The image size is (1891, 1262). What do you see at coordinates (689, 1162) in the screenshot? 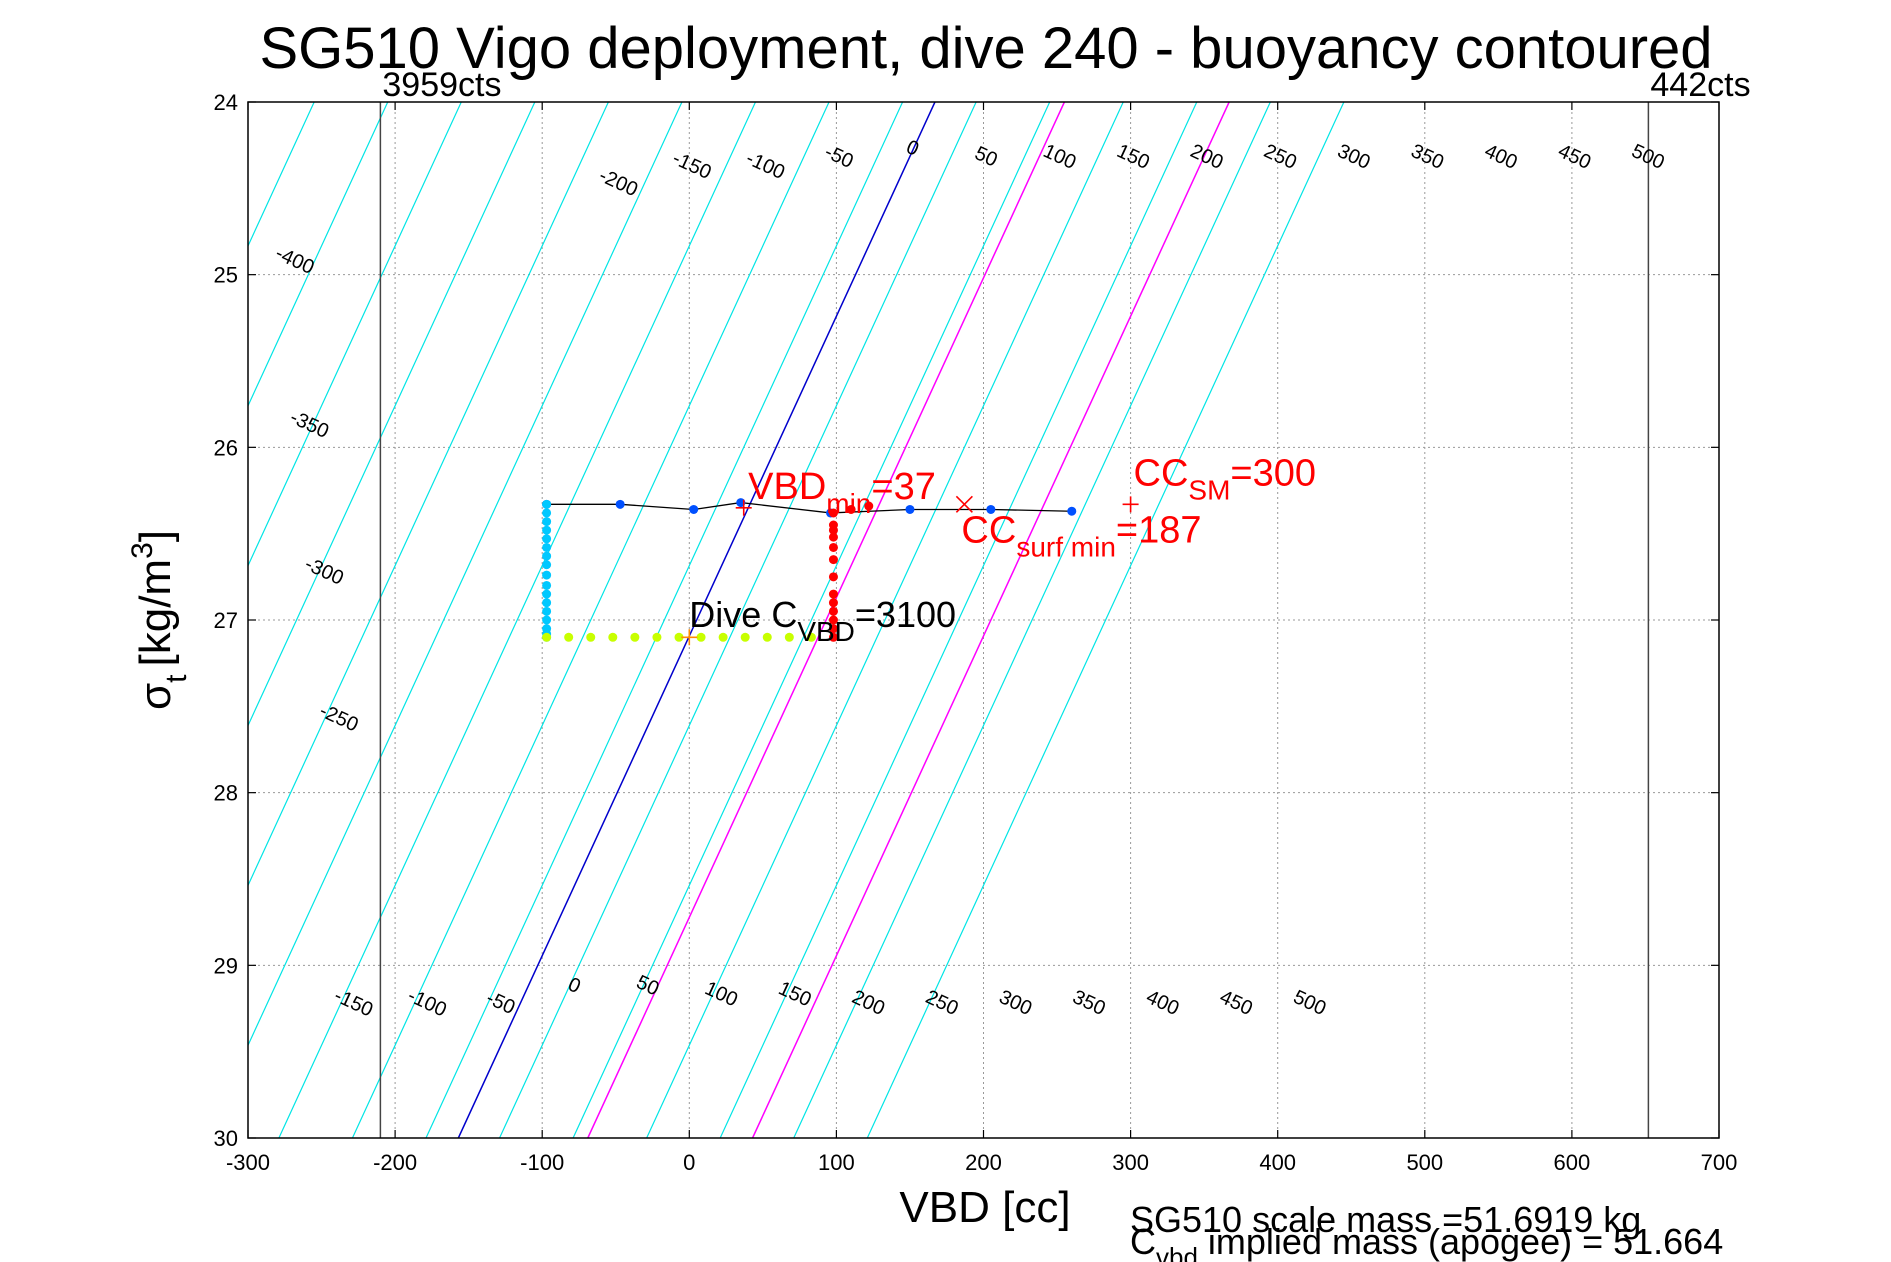
I see `x-tick-label: 0` at bounding box center [689, 1162].